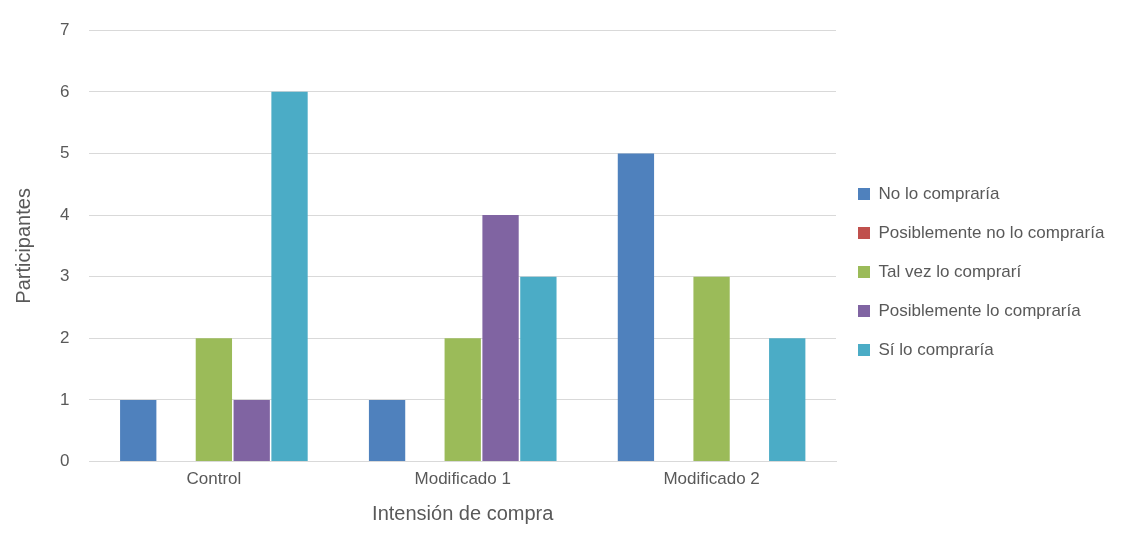 This screenshot has height=536, width=1122. I want to click on legend-label: Posiblemente lo compraría, so click(980, 310).